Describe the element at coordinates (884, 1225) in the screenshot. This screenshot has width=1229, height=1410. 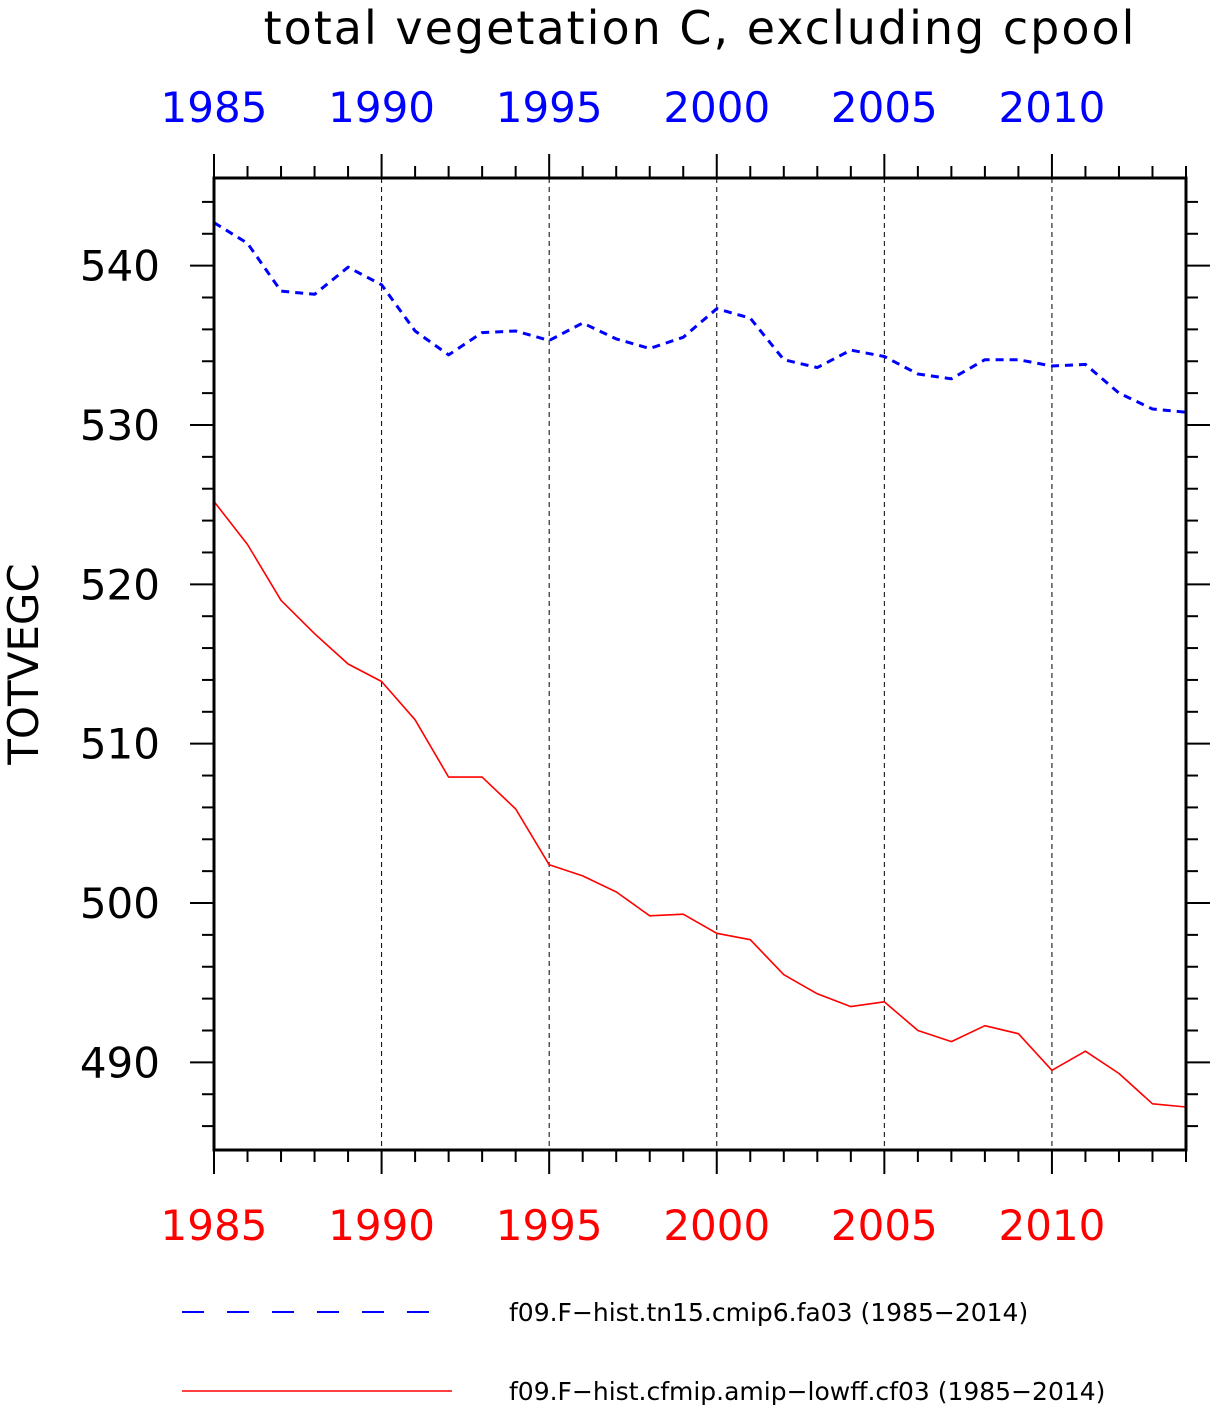
I see `bottom-x-tick-label-2005: 2005` at that location.